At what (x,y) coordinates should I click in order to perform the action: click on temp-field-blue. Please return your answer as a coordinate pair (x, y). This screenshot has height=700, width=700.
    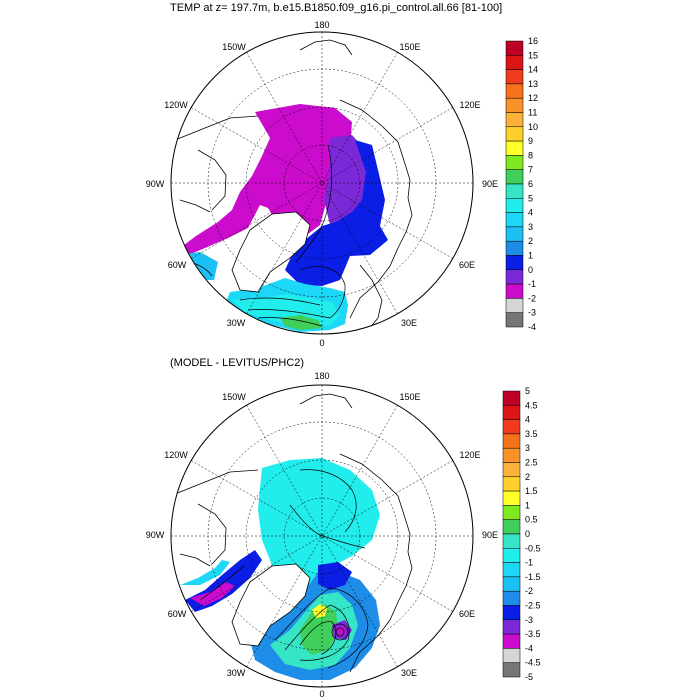
    Looking at the image, I should click on (336, 213).